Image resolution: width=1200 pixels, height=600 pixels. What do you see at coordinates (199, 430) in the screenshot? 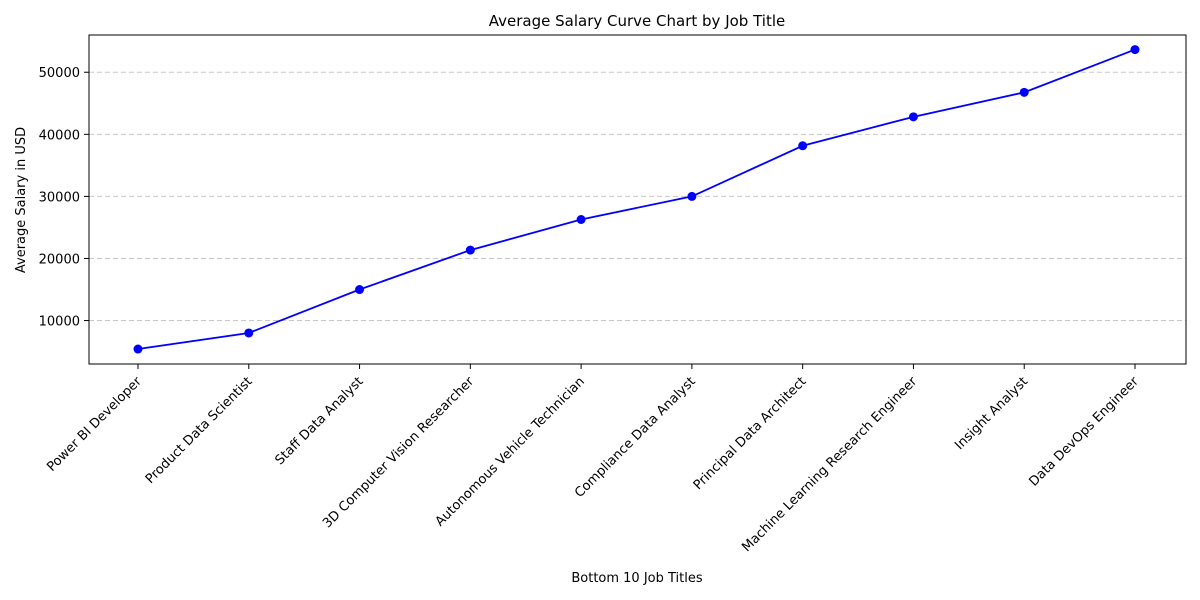
I see `x-tick-label: Product Data Scientist` at bounding box center [199, 430].